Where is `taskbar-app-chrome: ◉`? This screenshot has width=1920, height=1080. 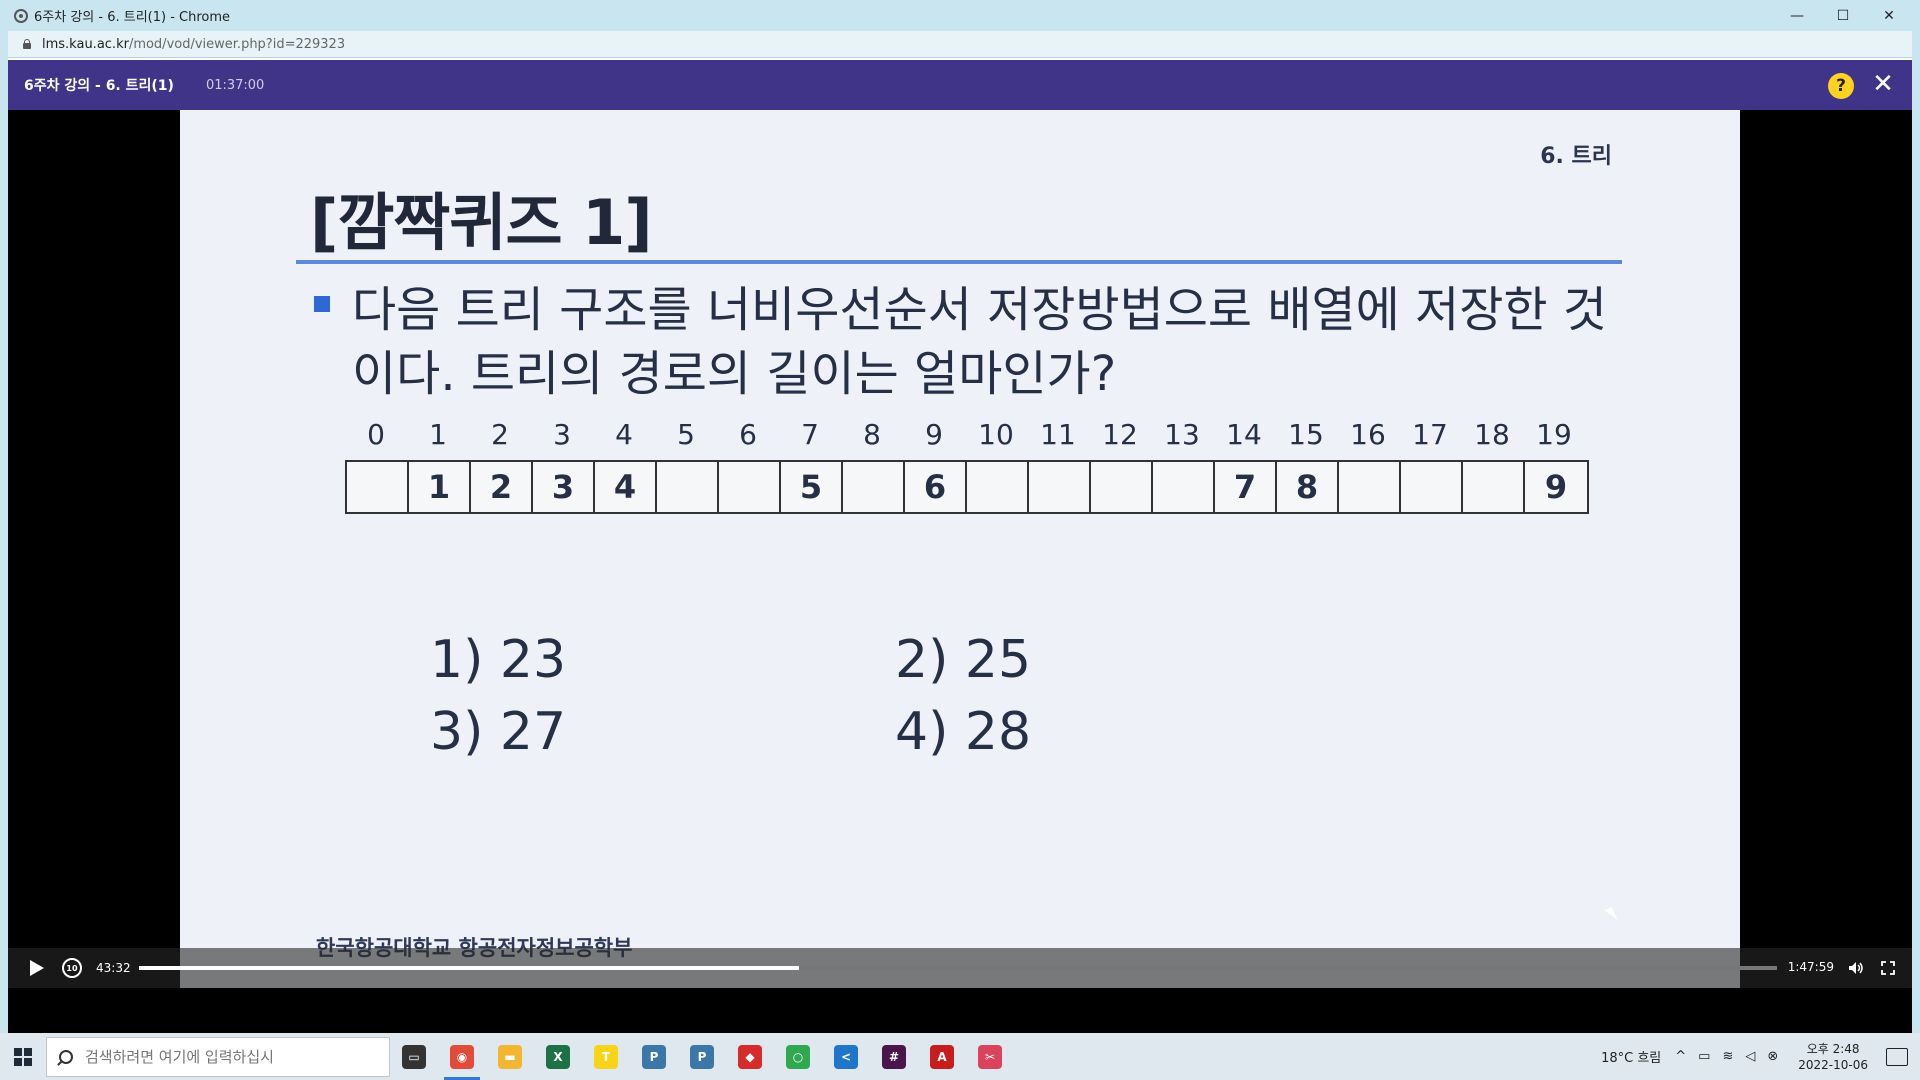
taskbar-app-chrome: ◉ is located at coordinates (462, 1056).